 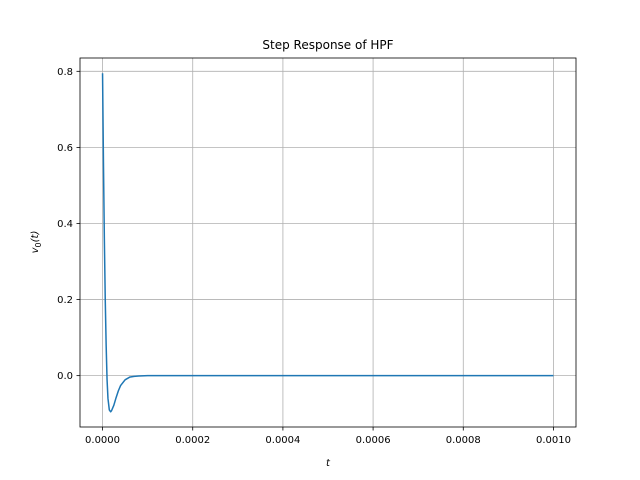 I want to click on y-axis-label-subscript: 0, so click(x=38, y=244).